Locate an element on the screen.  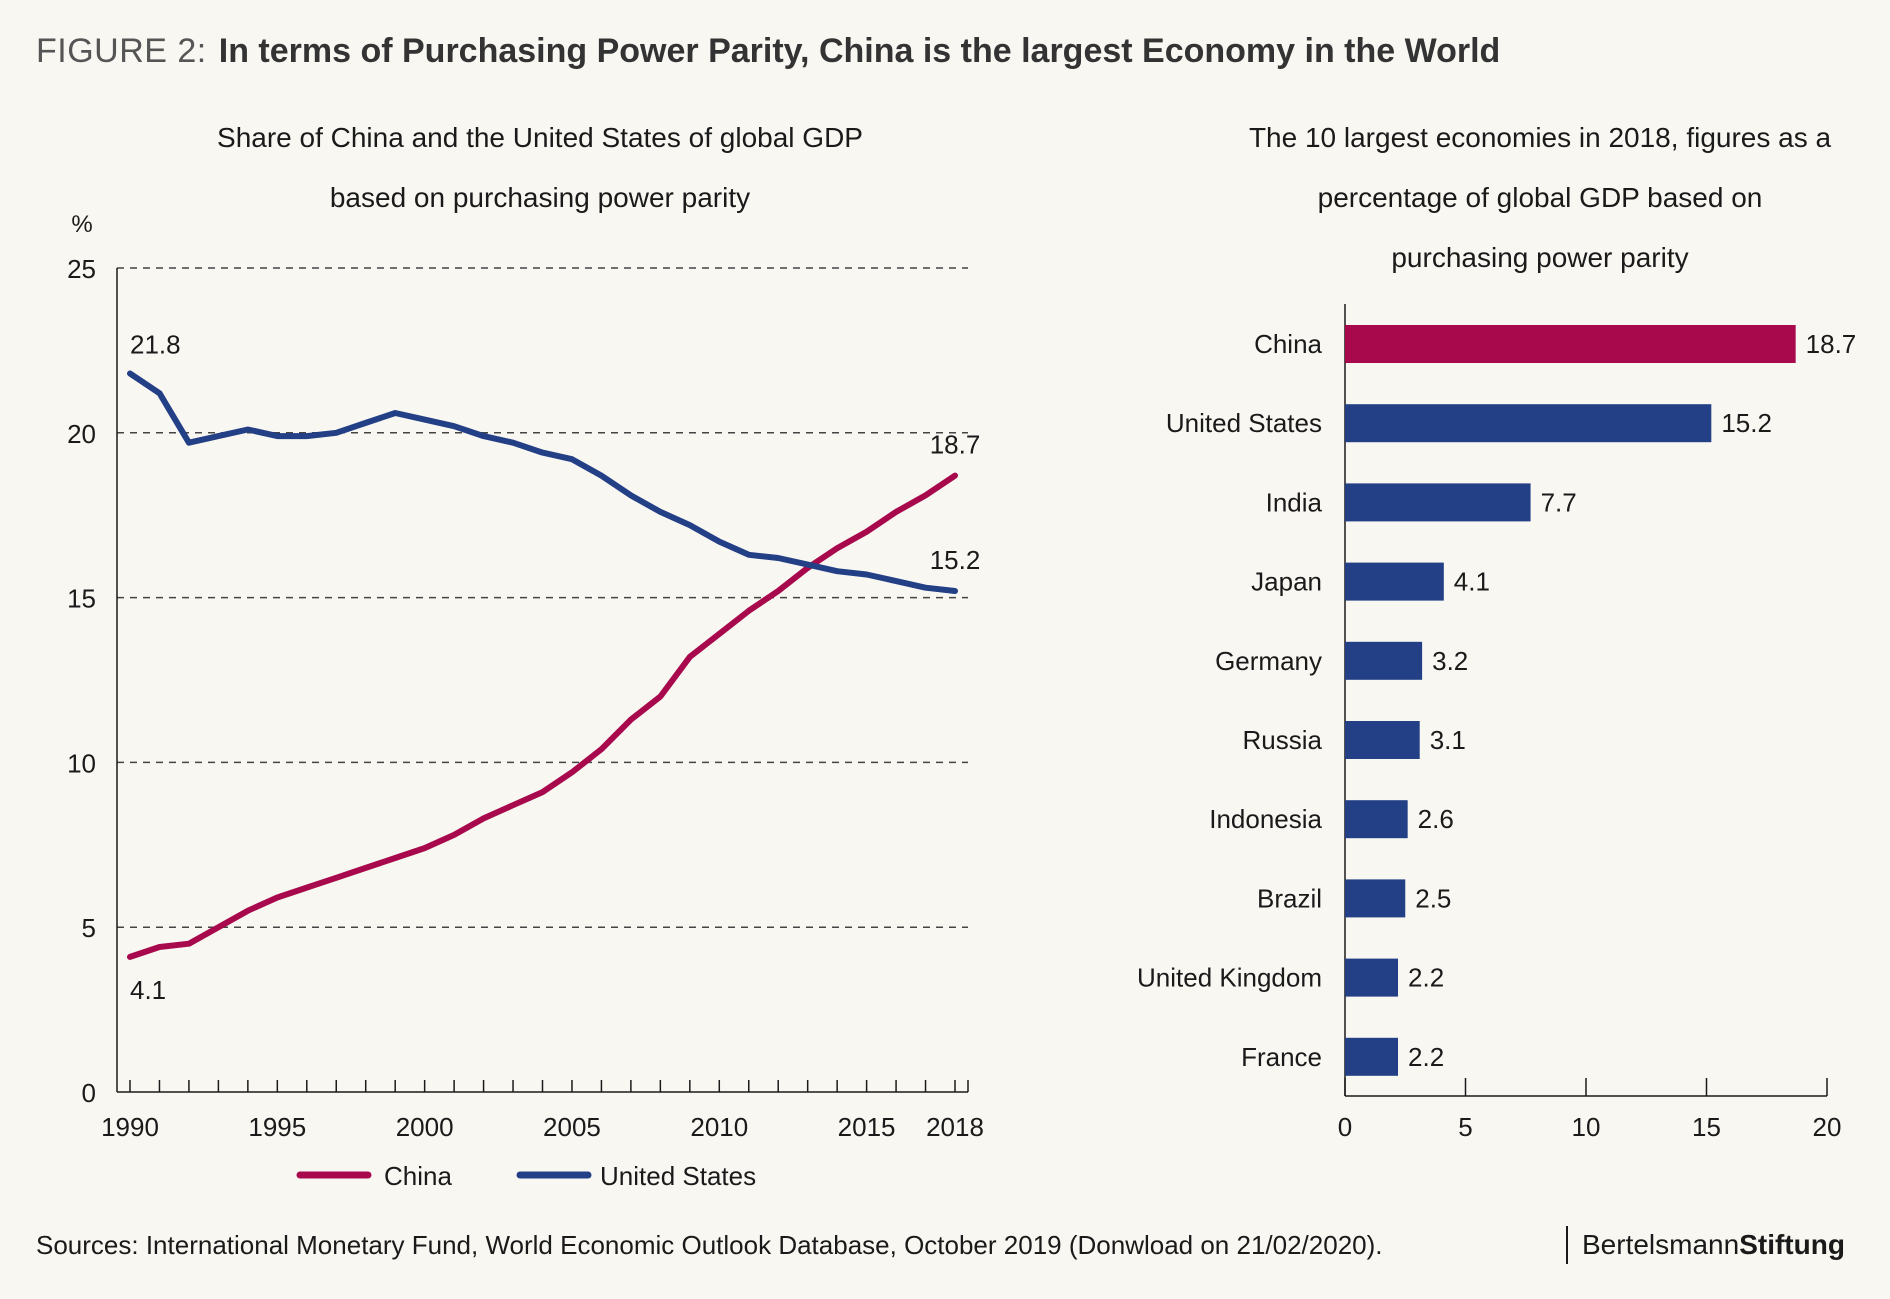
end-label-china: 18.7 is located at coordinates (955, 445).